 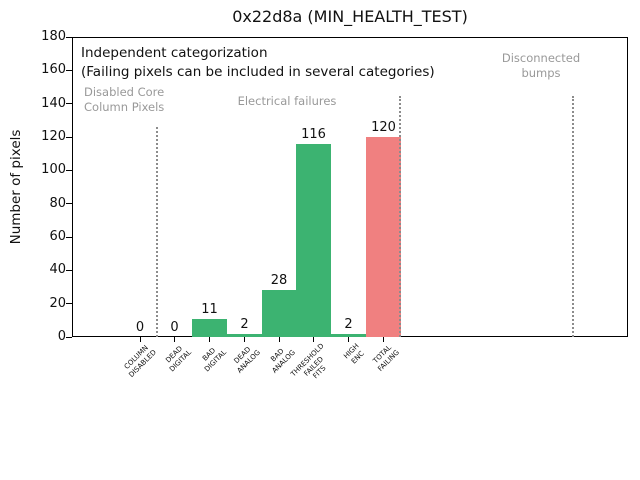 What do you see at coordinates (350, 16) in the screenshot?
I see `chart-title: 0x22d8a (MIN_HEALTH_TEST)` at bounding box center [350, 16].